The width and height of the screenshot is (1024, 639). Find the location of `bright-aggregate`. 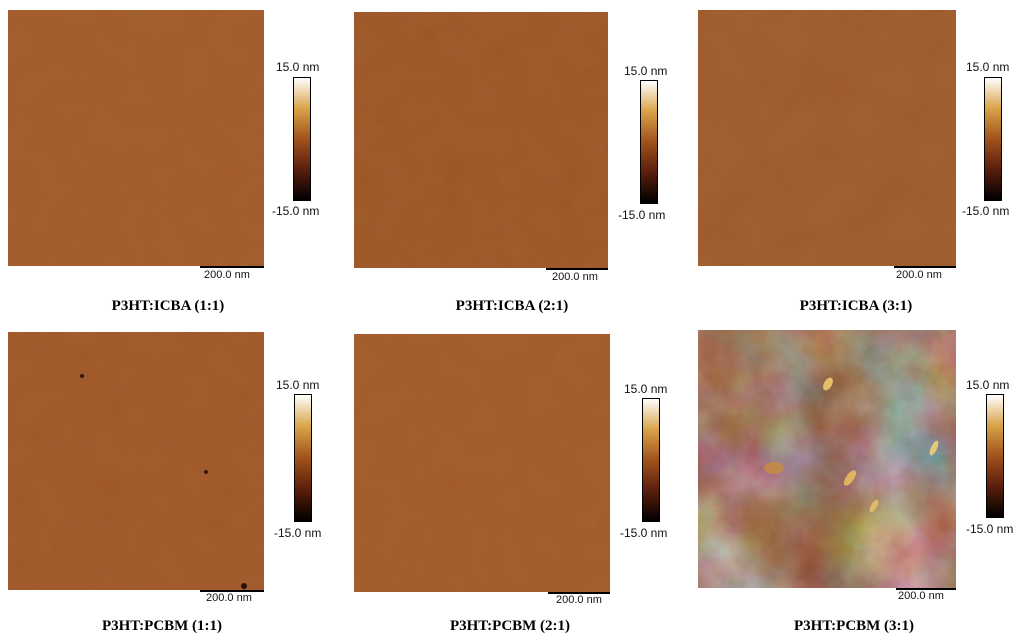

bright-aggregate is located at coordinates (774, 468).